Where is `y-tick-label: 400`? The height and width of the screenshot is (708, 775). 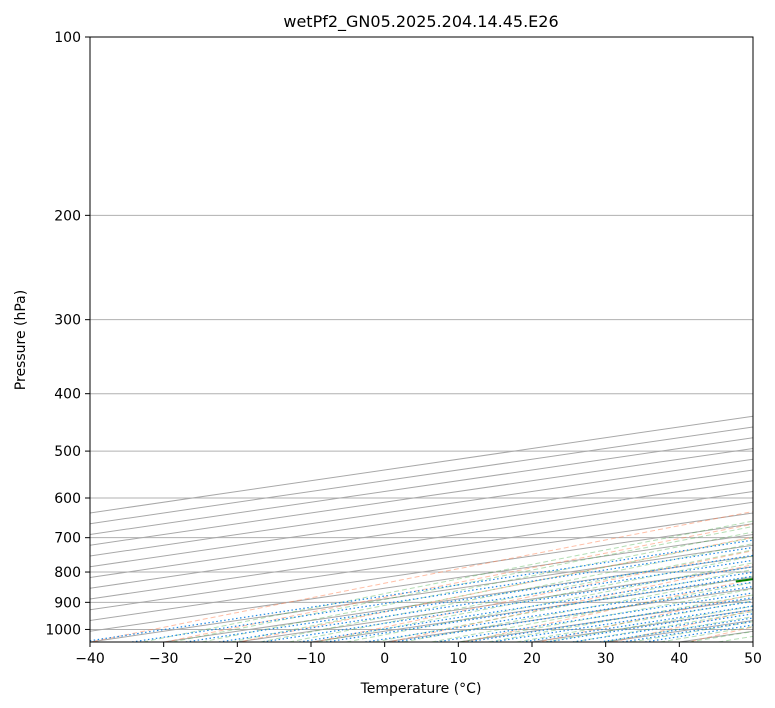 y-tick-label: 400 is located at coordinates (67, 395).